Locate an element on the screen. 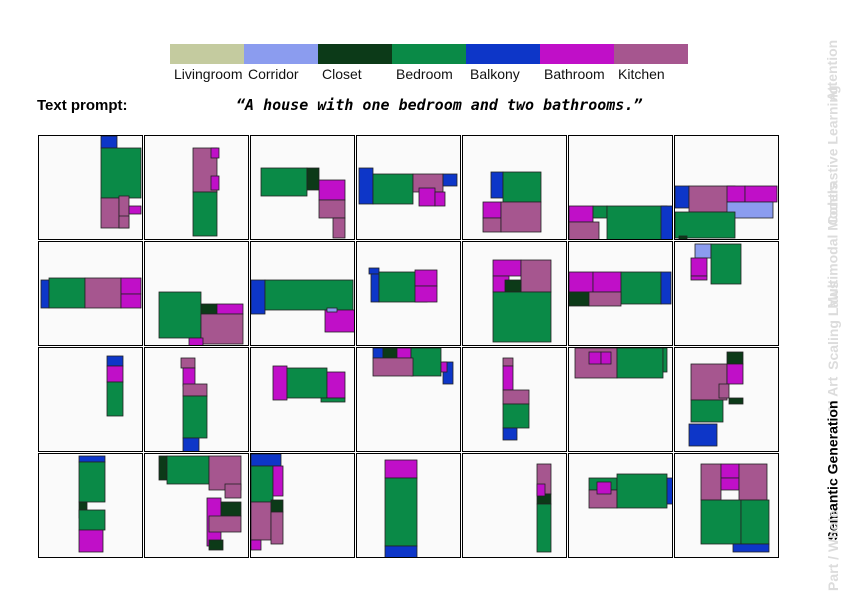 This screenshot has height=608, width=860. sidebar-item-semantic-generation: Semantic Generation is located at coordinates (833, 470).